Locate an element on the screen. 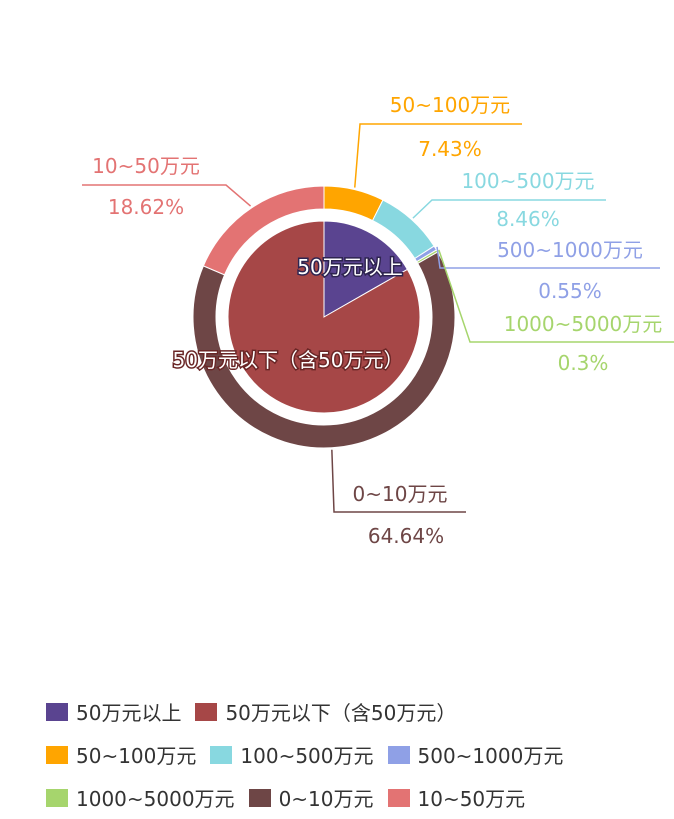 The image size is (674, 819). legend-label: 0~10万元 is located at coordinates (326, 799).